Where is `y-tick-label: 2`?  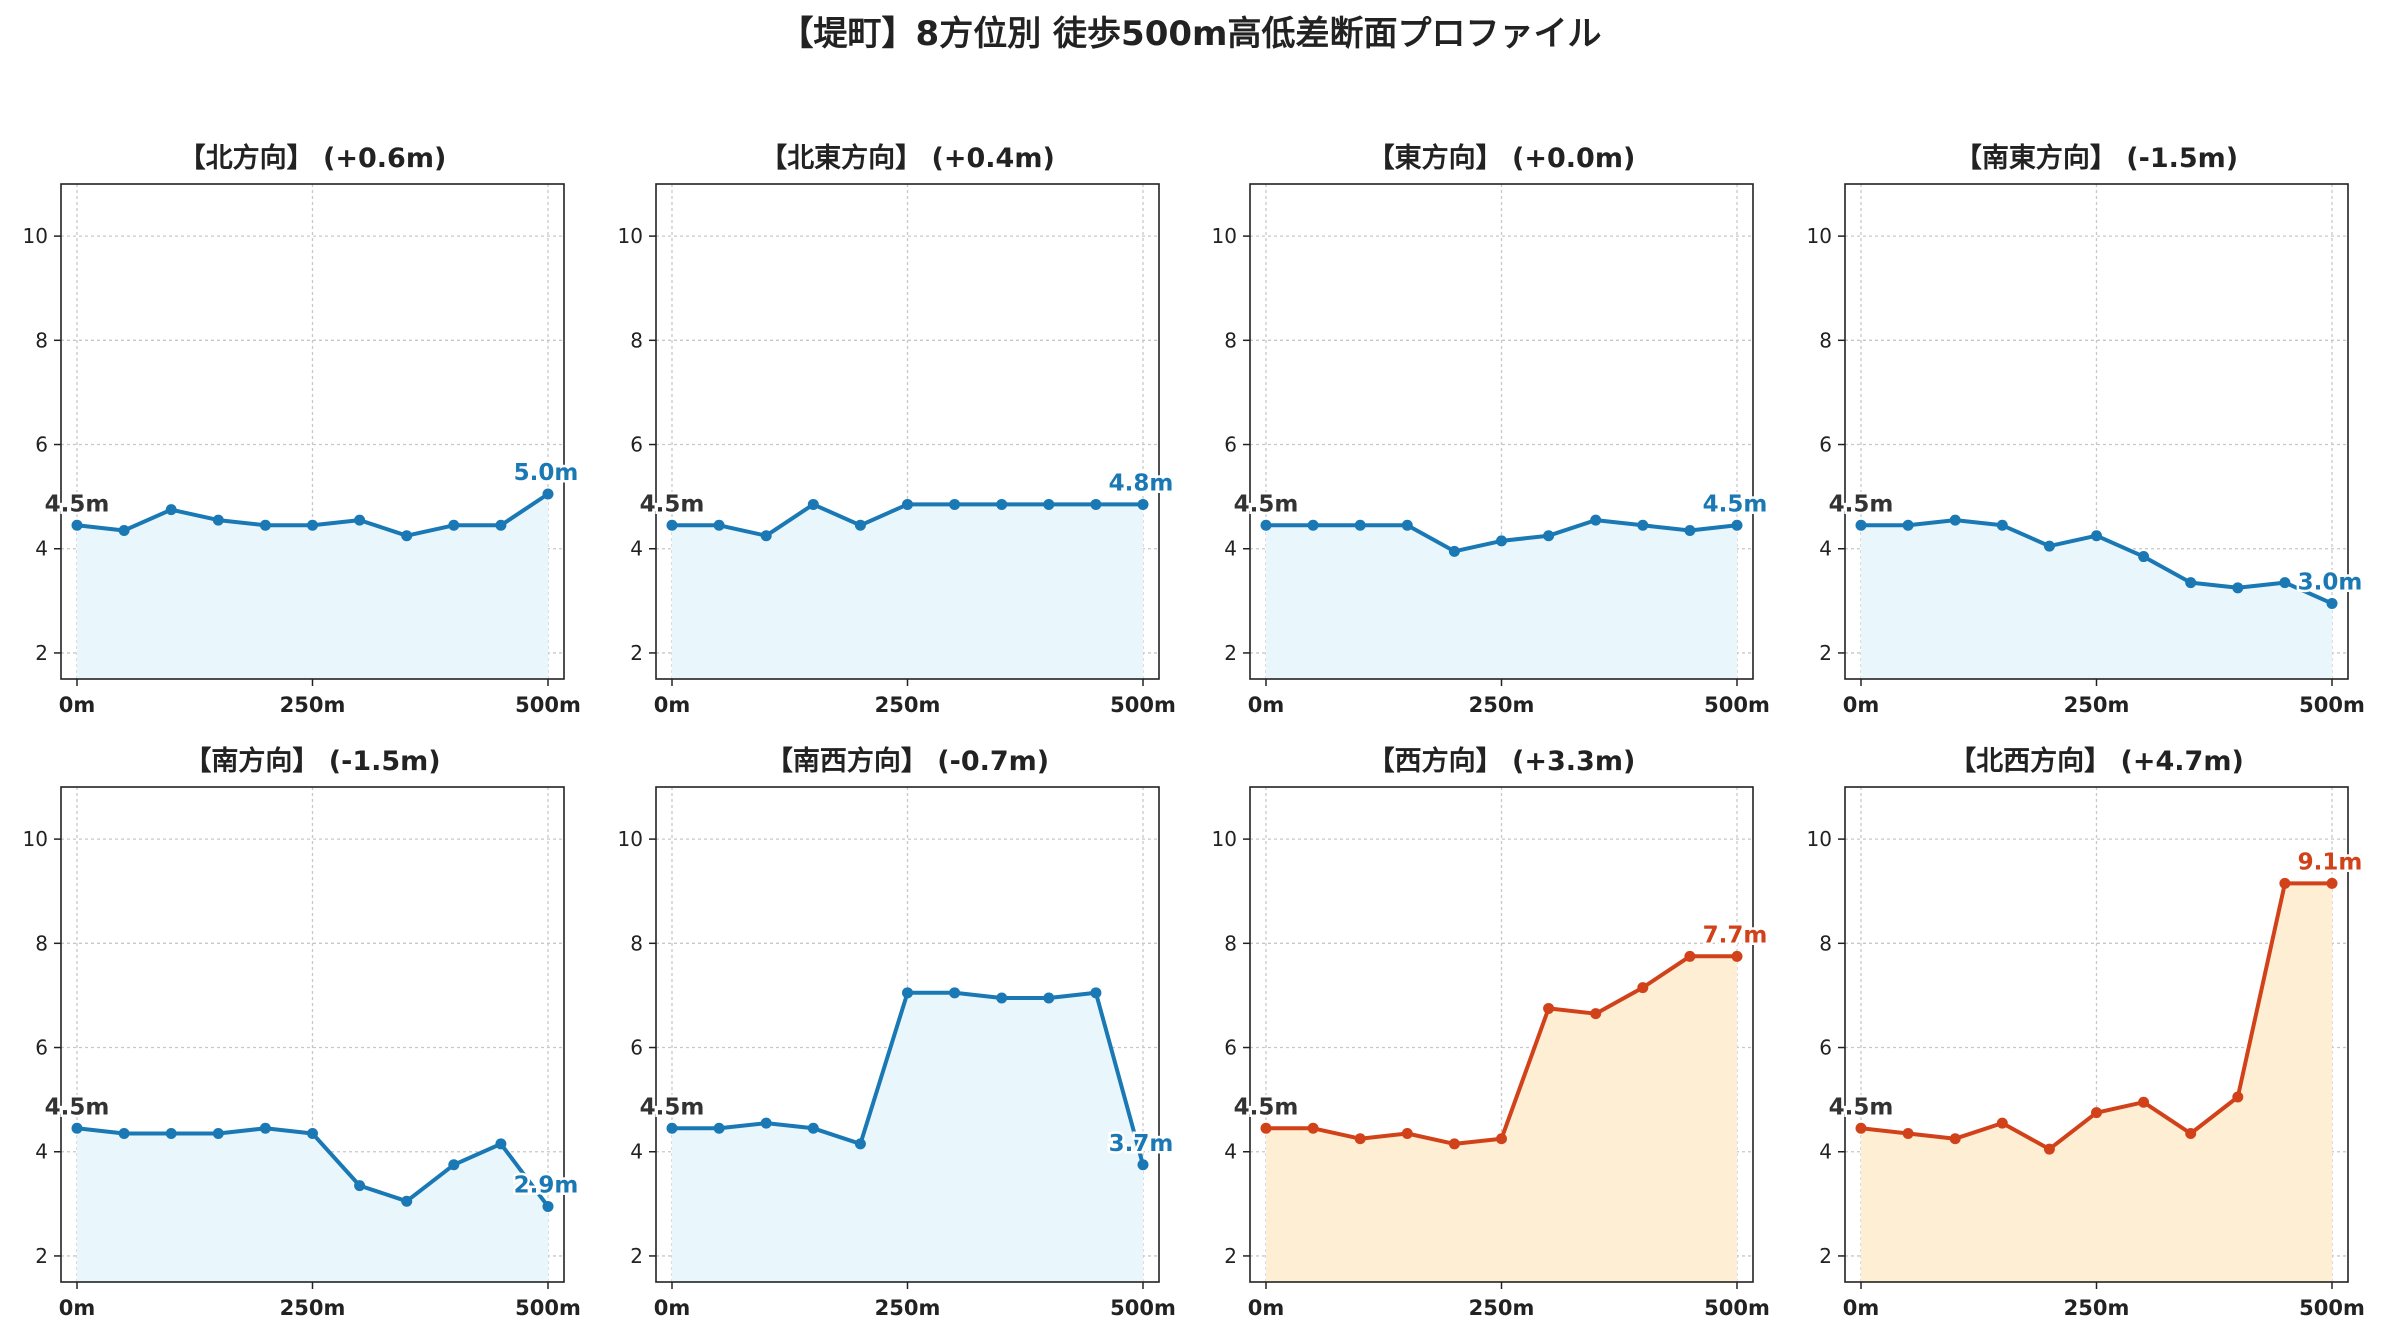
y-tick-label: 2 is located at coordinates (1825, 1256).